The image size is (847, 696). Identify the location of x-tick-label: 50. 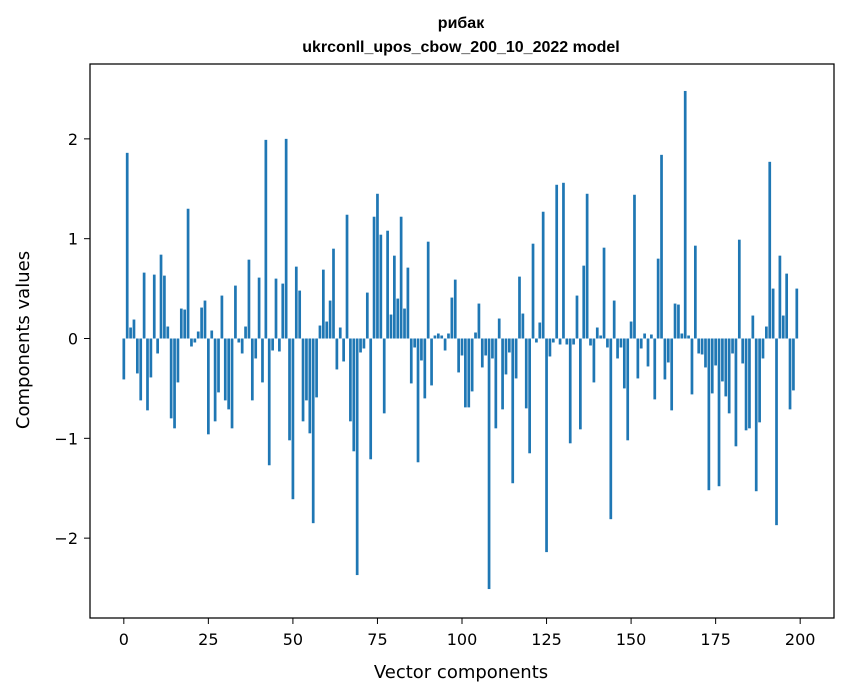
(293, 639).